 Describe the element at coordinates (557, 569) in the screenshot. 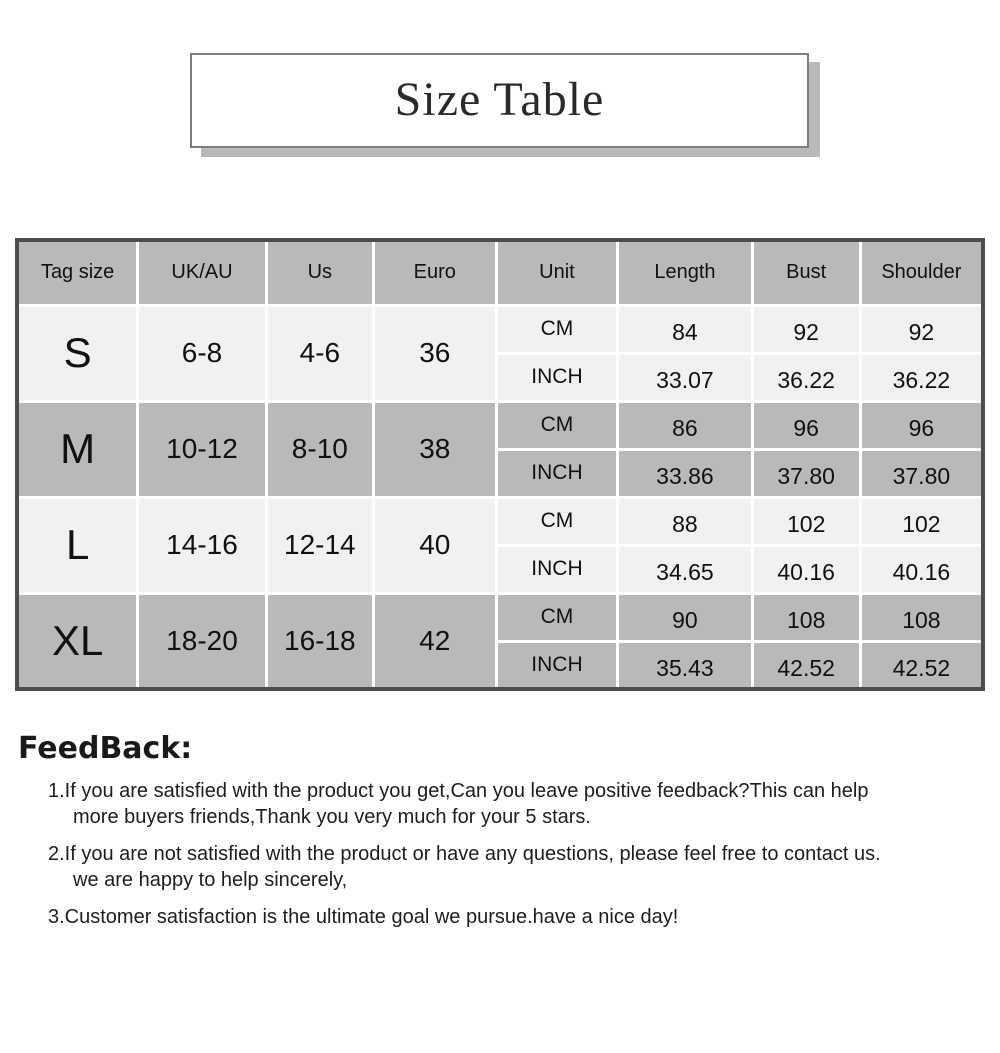

I see `cell-l-unit-inch: INCH` at that location.